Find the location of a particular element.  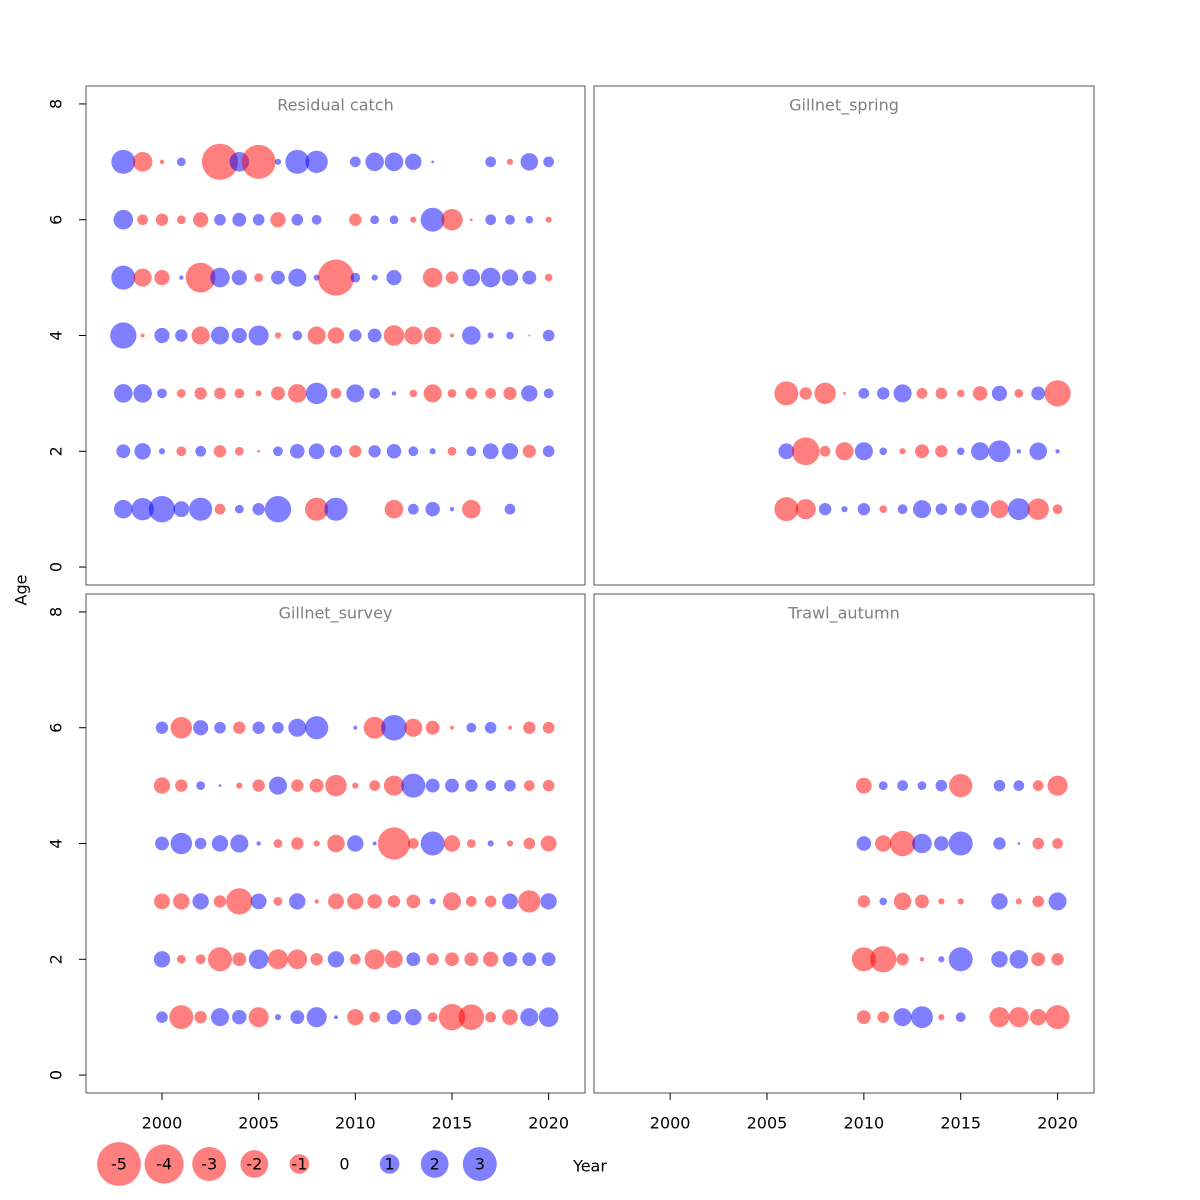

panel-title: Residual catch is located at coordinates (335, 105).